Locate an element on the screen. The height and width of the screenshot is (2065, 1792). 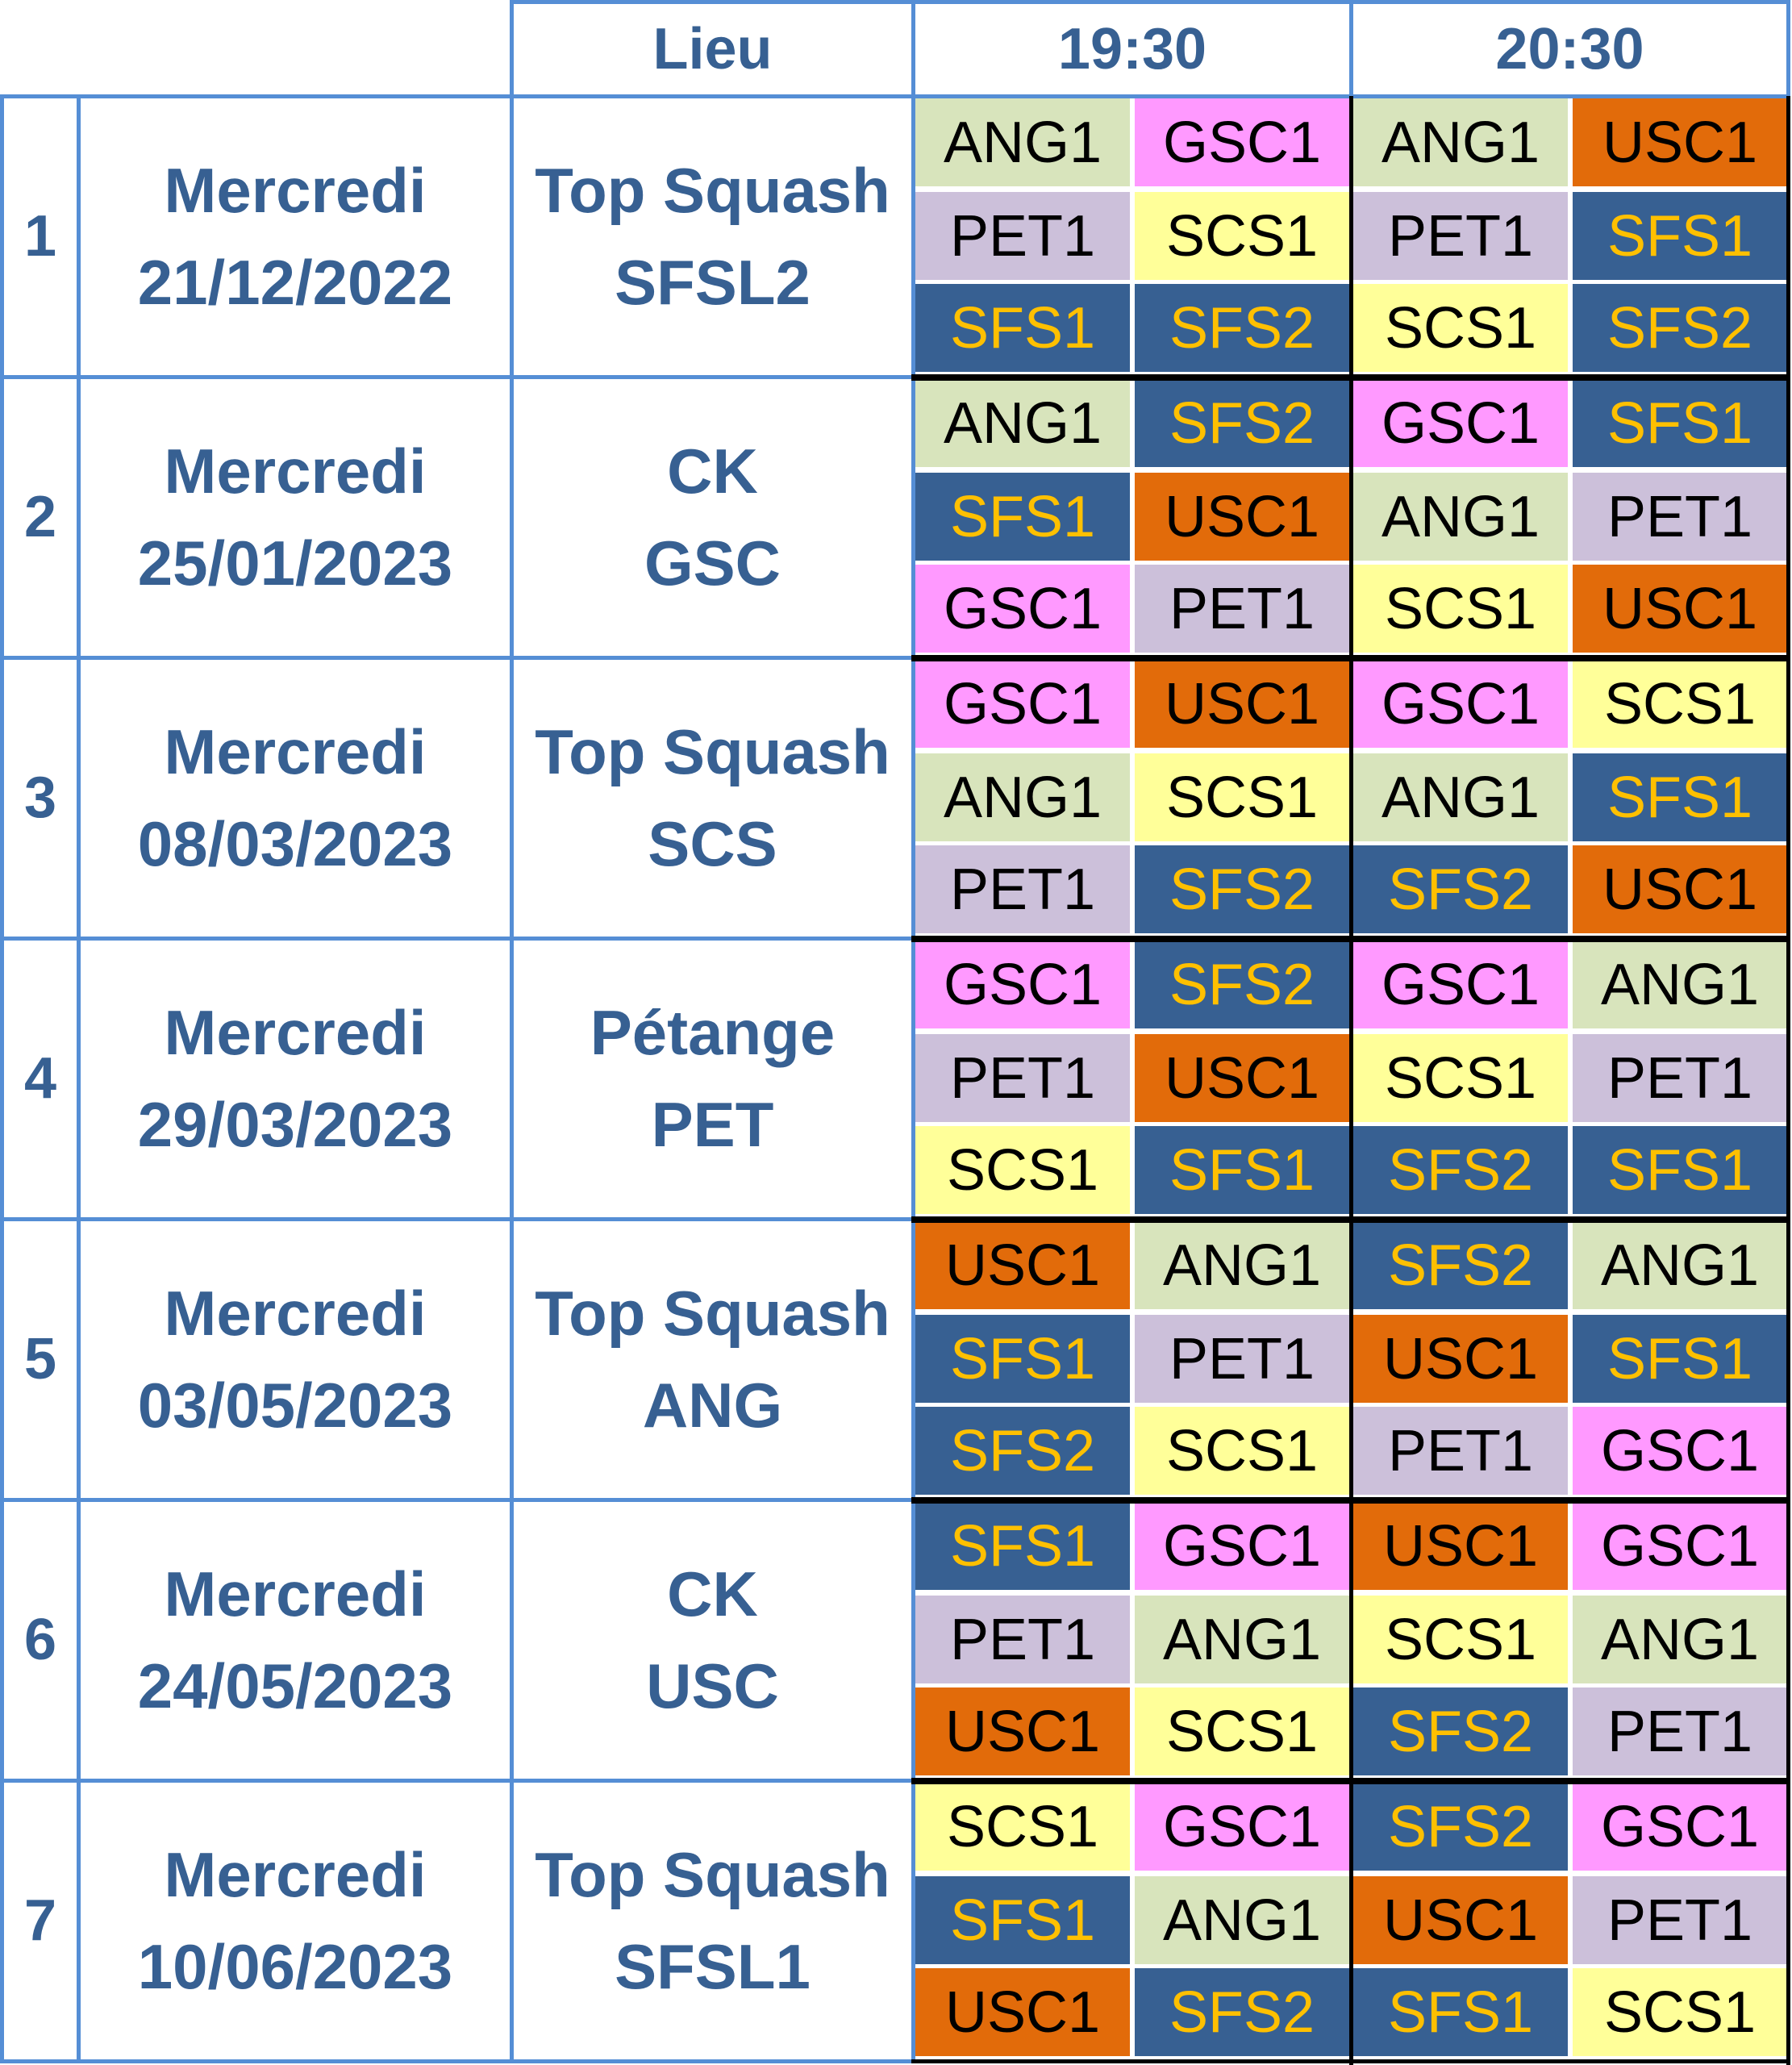
date-date: 10/06/2023 is located at coordinates (295, 1966).